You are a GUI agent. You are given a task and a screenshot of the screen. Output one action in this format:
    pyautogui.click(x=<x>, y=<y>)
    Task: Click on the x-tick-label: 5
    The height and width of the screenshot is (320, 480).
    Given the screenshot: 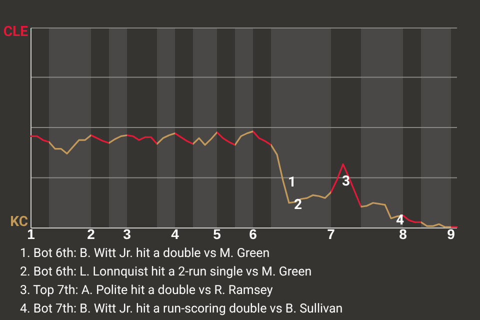 What is the action you would take?
    pyautogui.click(x=217, y=234)
    